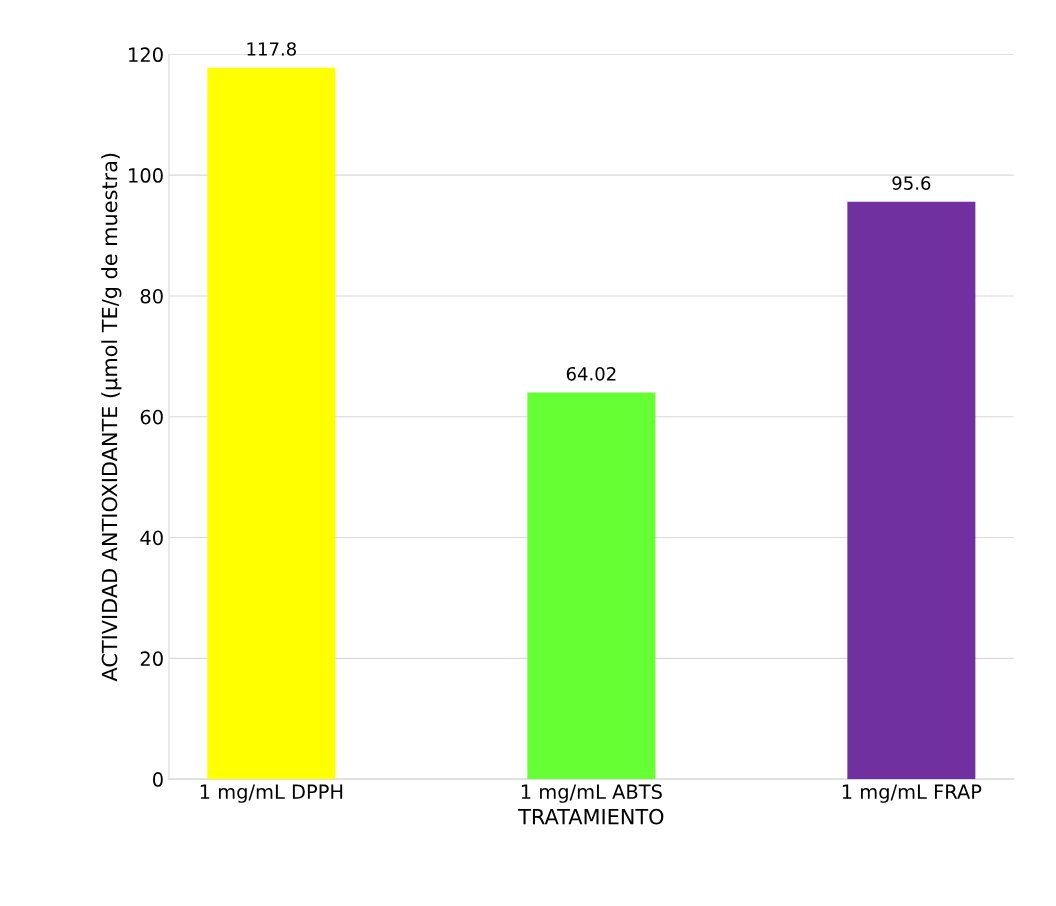 The width and height of the screenshot is (1056, 906). What do you see at coordinates (591, 793) in the screenshot?
I see `x-tick-label: 1 mg/mL ABTS` at bounding box center [591, 793].